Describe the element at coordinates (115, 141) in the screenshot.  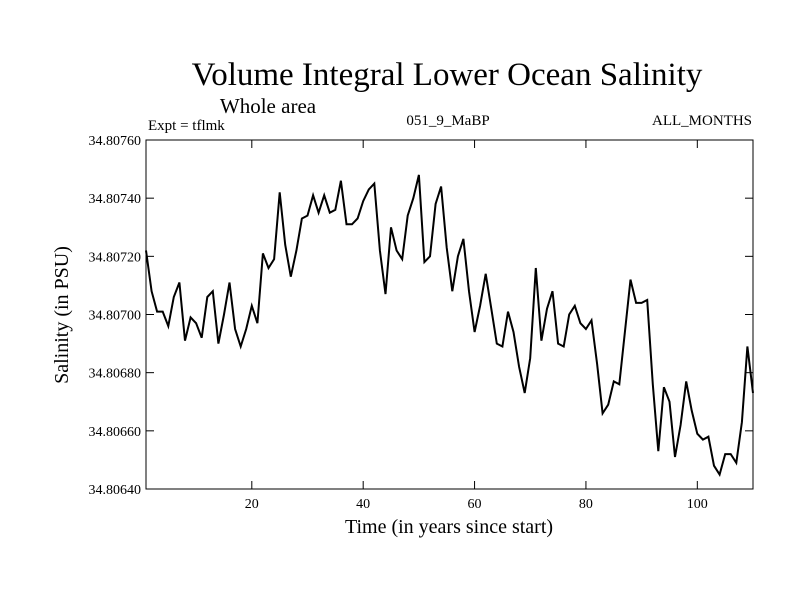
I see `y-tick-label: 34.80760` at that location.